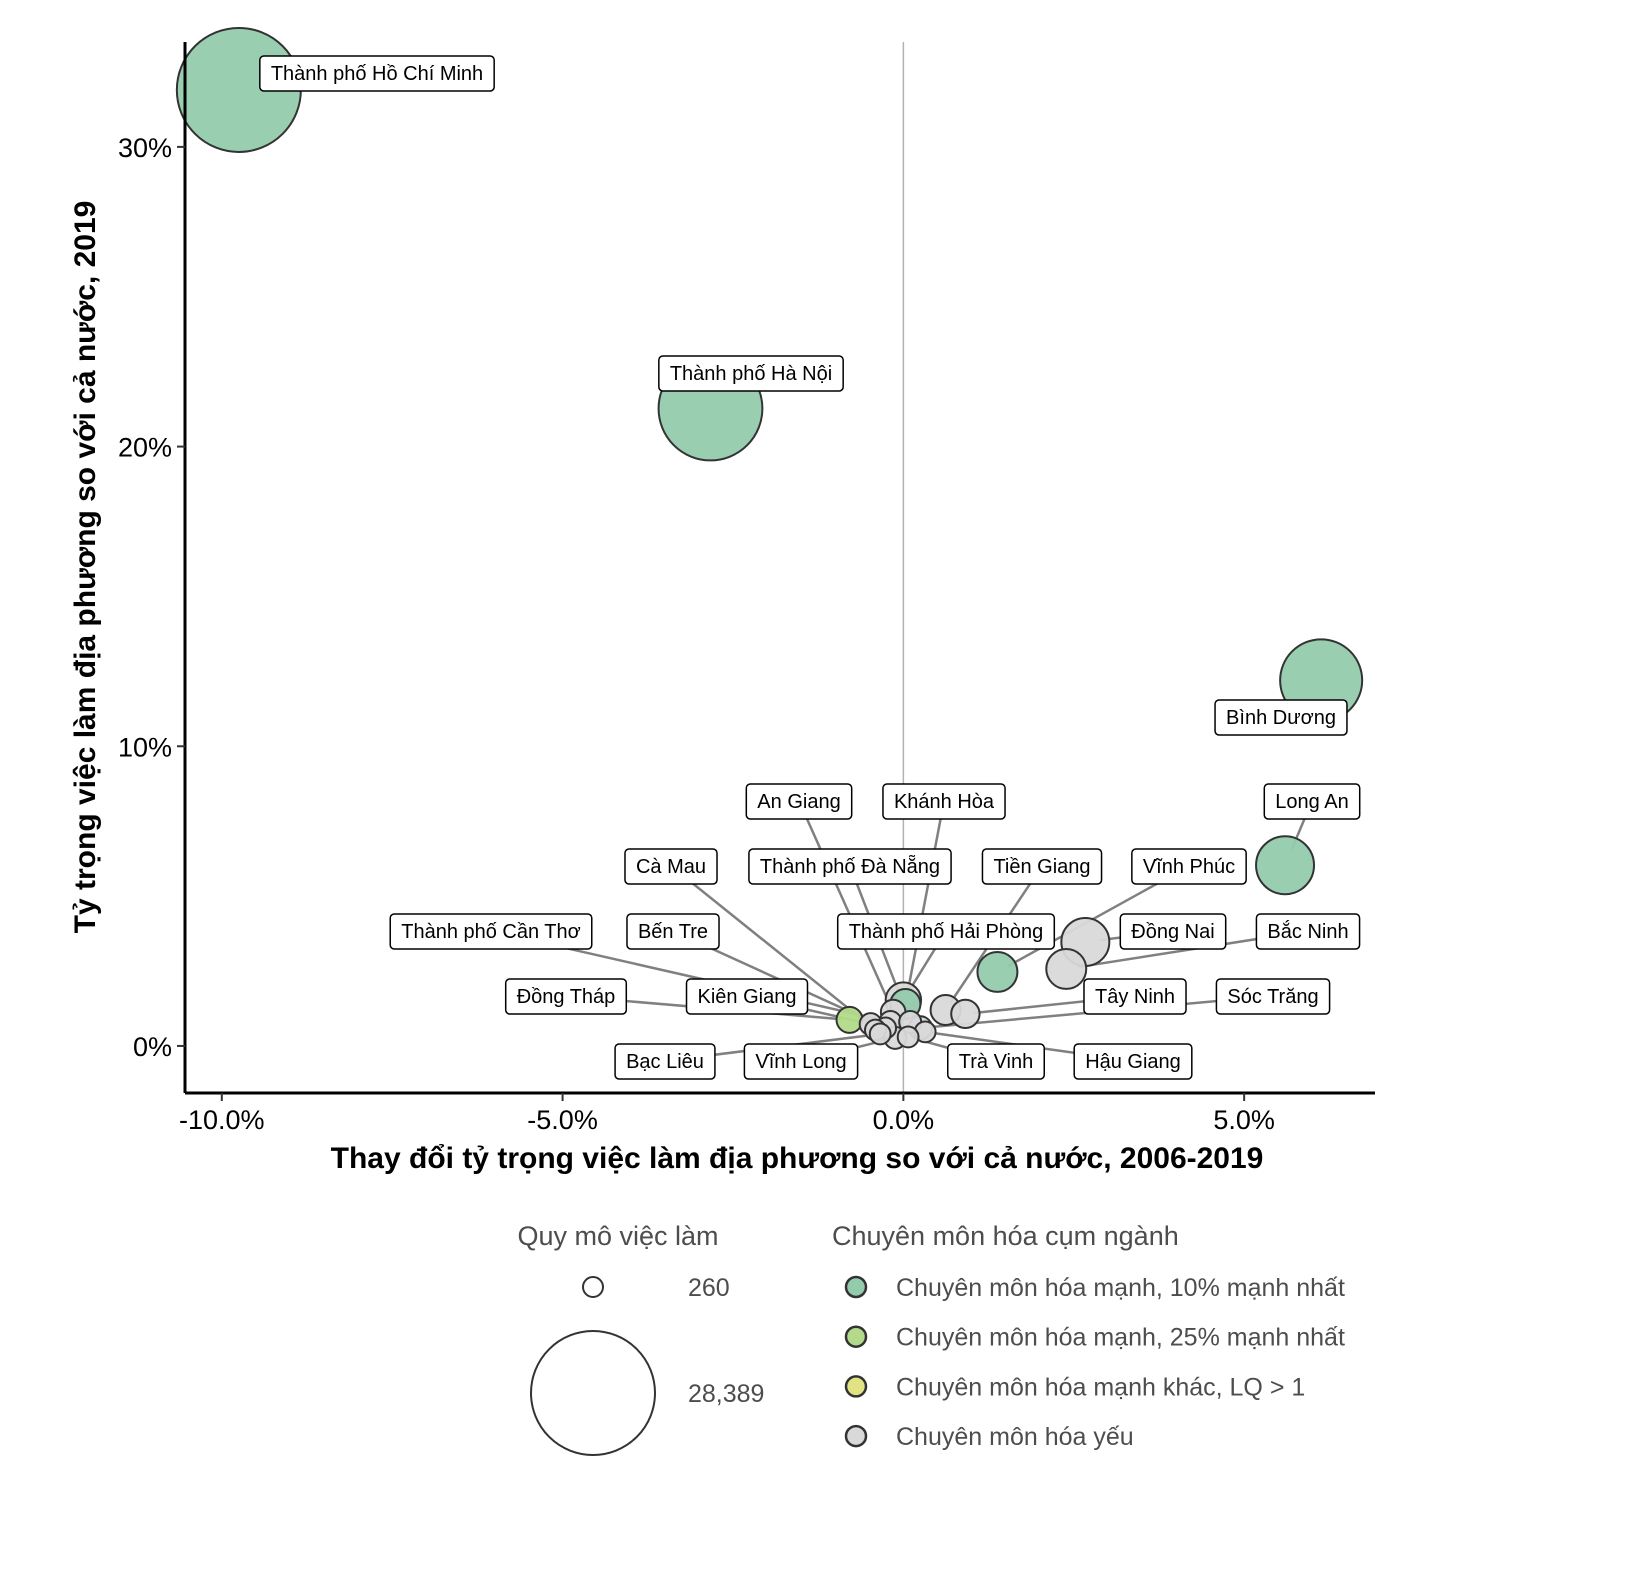 The width and height of the screenshot is (1626, 1572). Describe the element at coordinates (152, 1047) in the screenshot. I see `y-tick-label: 0%` at that location.